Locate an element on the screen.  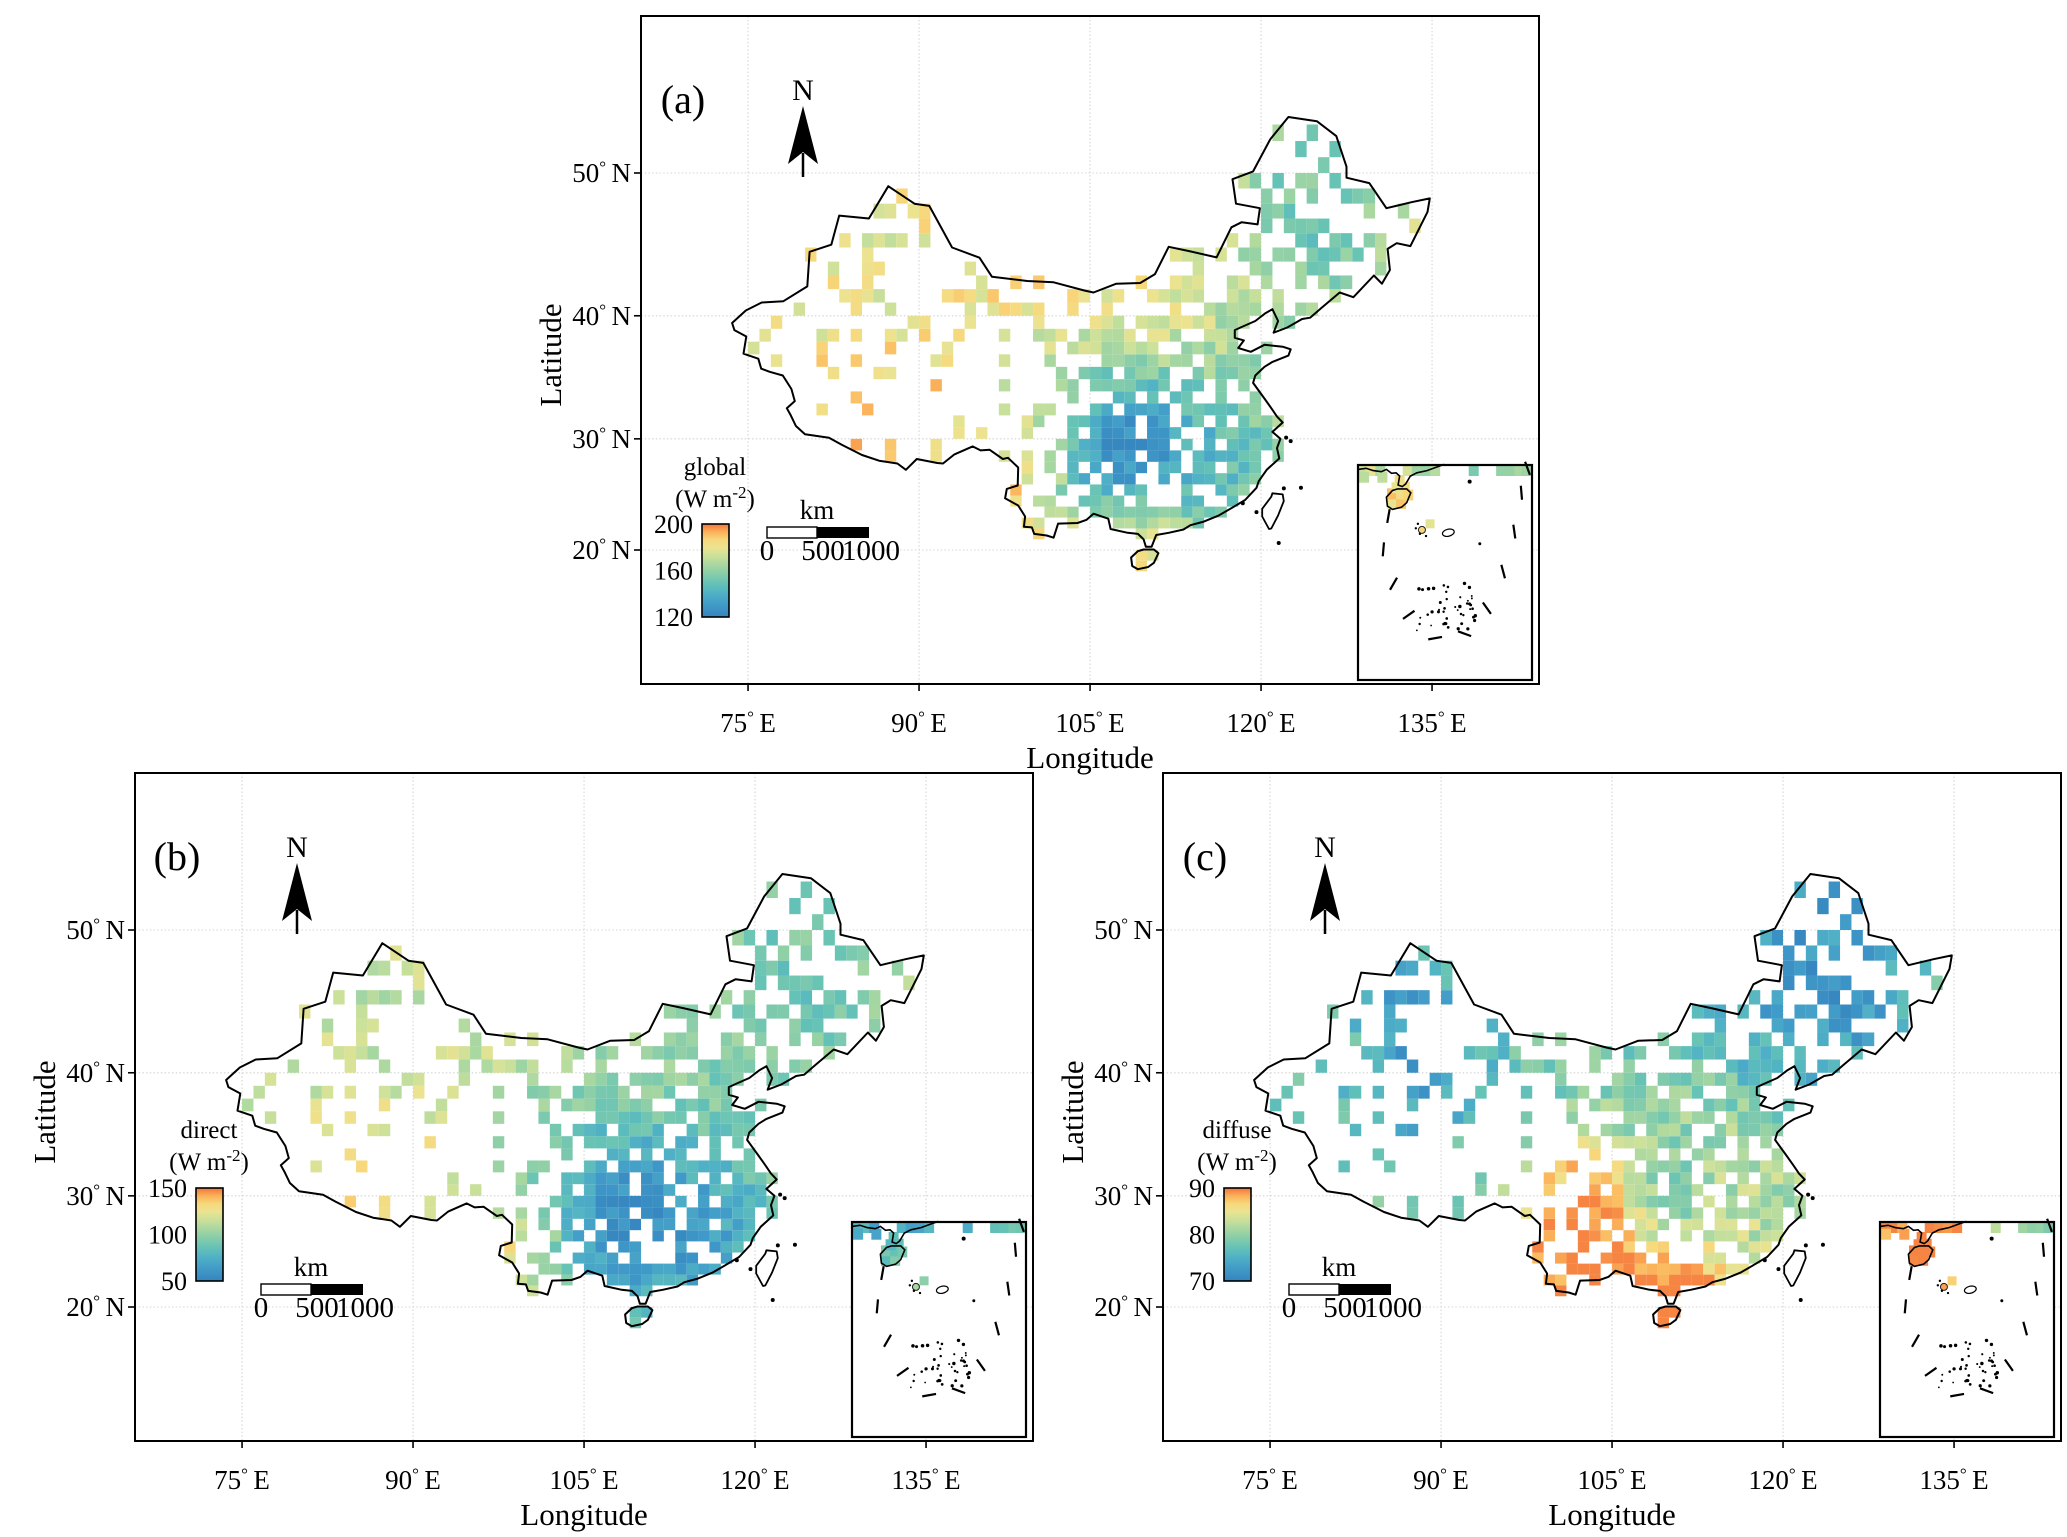
colorbar-title: direct is located at coordinates (209, 1130).